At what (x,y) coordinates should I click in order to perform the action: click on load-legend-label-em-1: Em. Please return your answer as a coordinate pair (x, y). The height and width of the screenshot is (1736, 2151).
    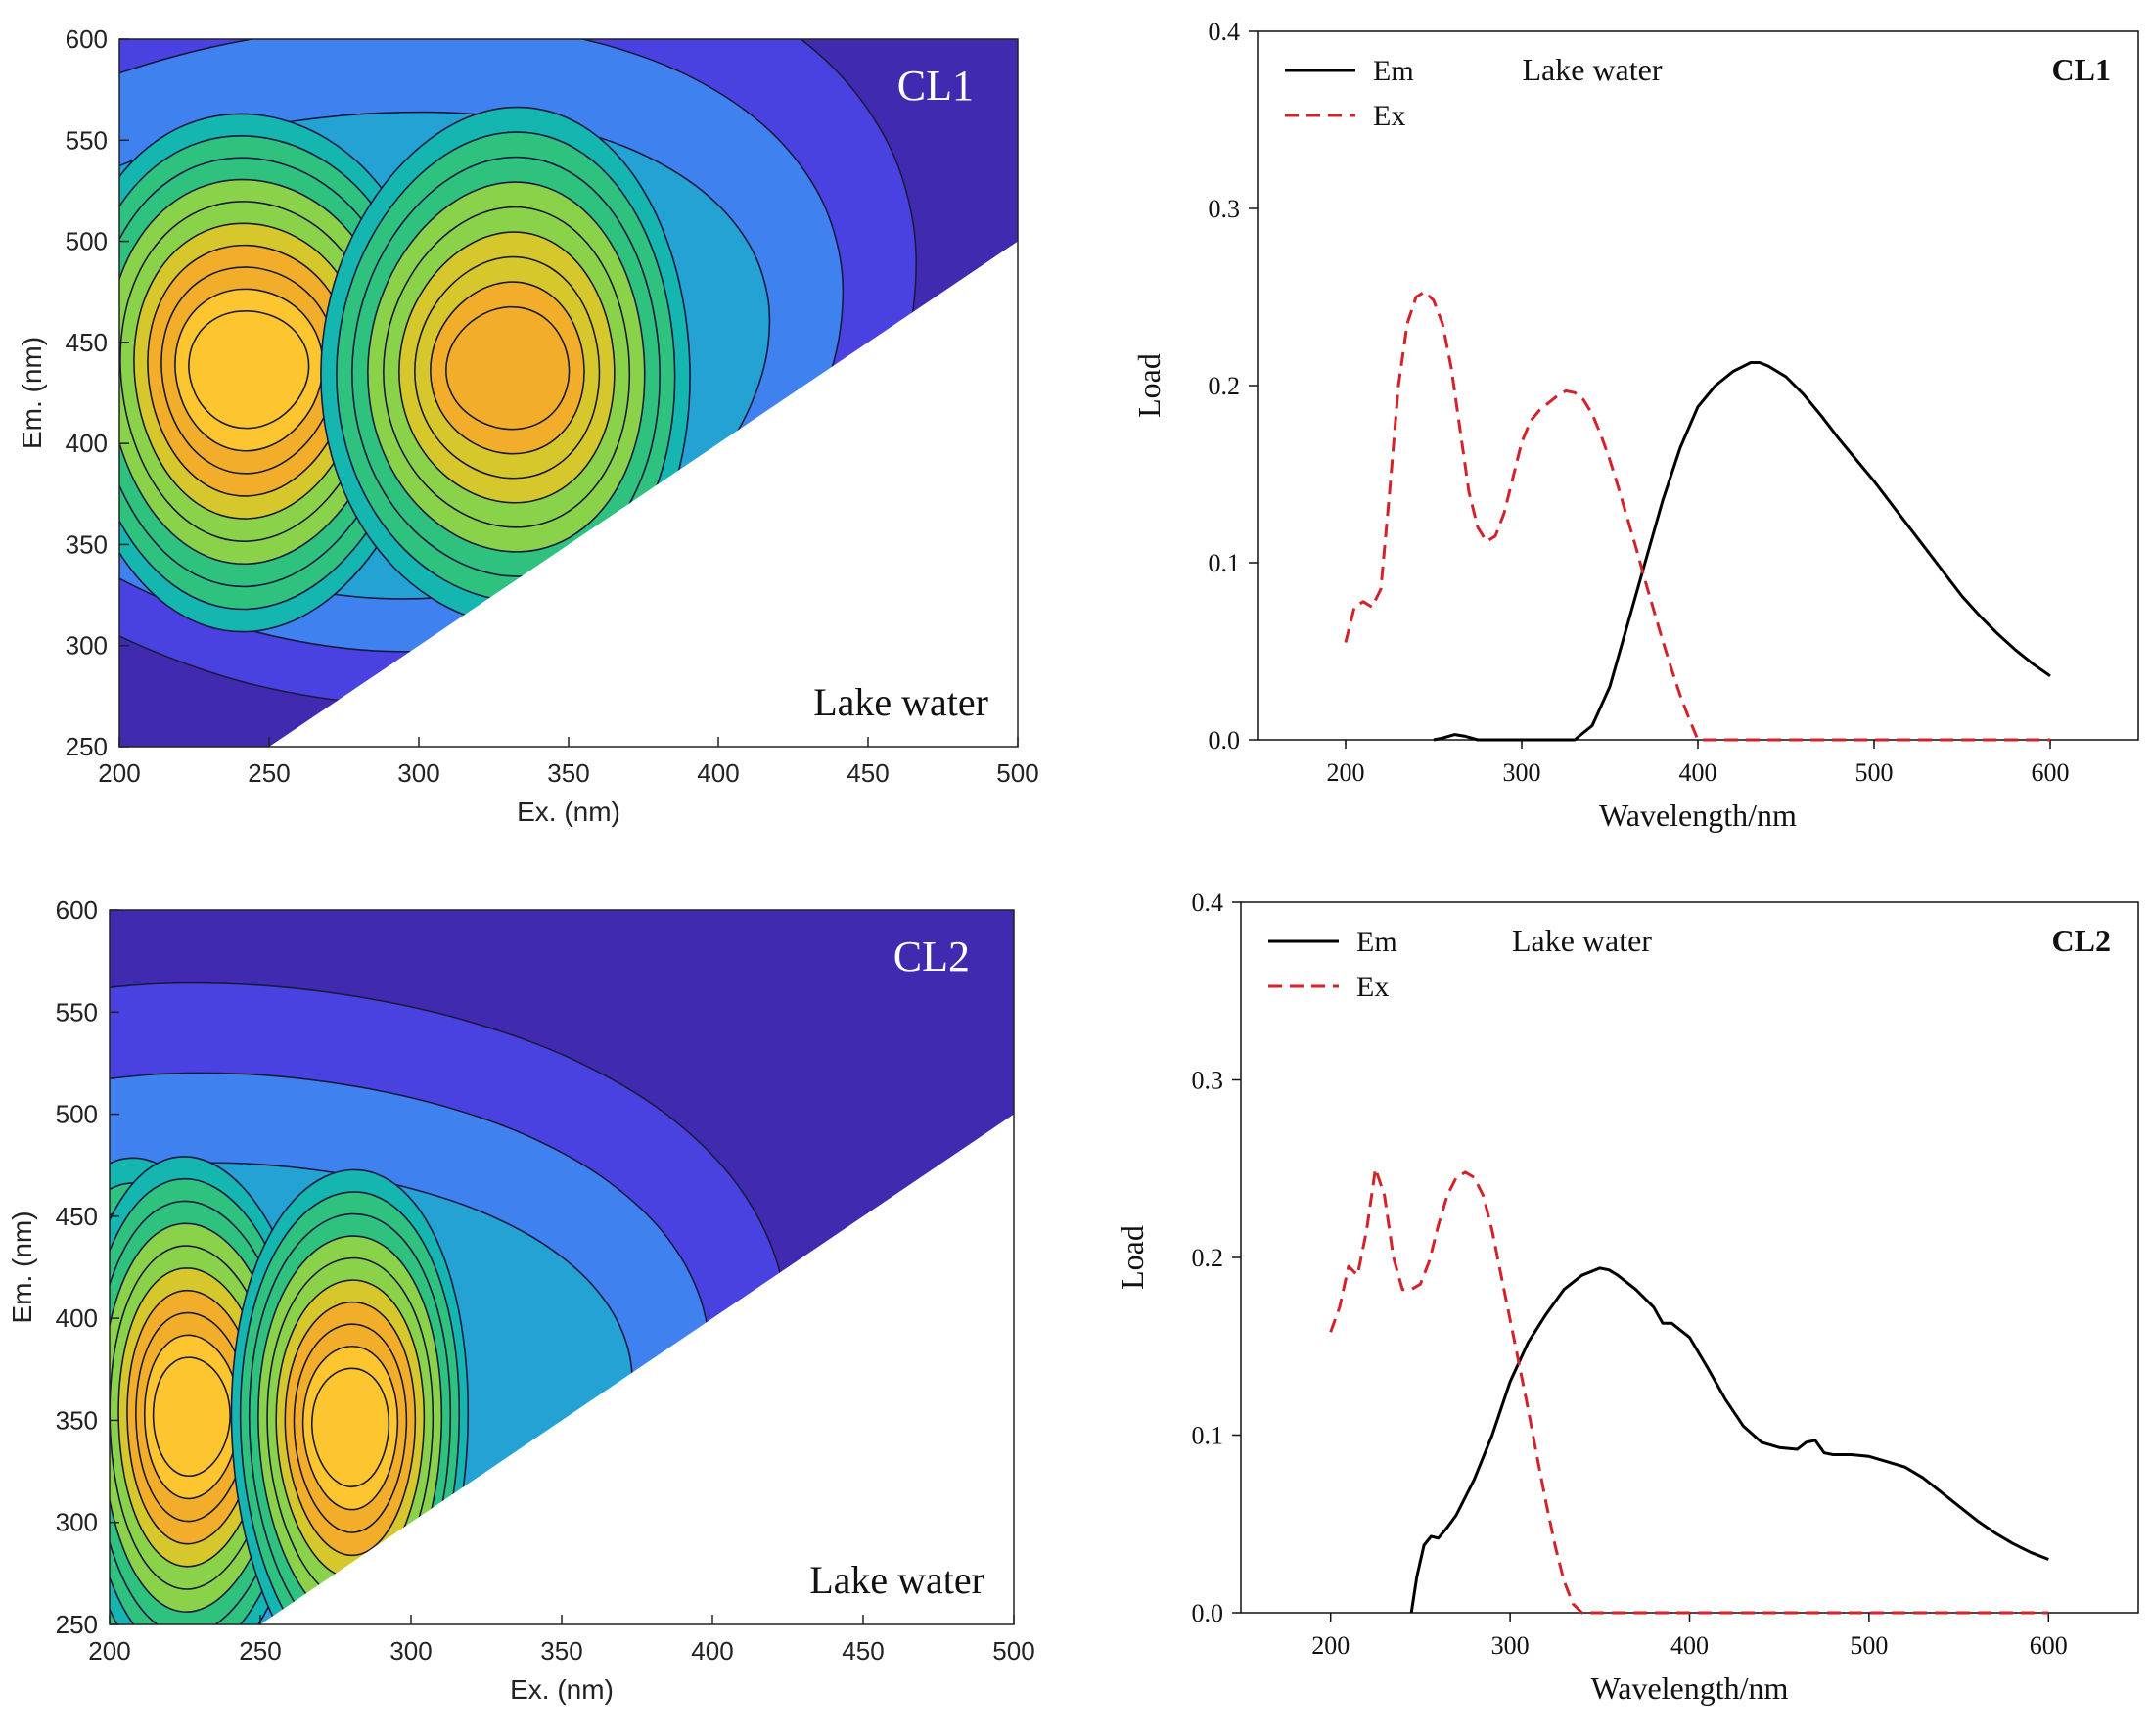
    Looking at the image, I should click on (1393, 71).